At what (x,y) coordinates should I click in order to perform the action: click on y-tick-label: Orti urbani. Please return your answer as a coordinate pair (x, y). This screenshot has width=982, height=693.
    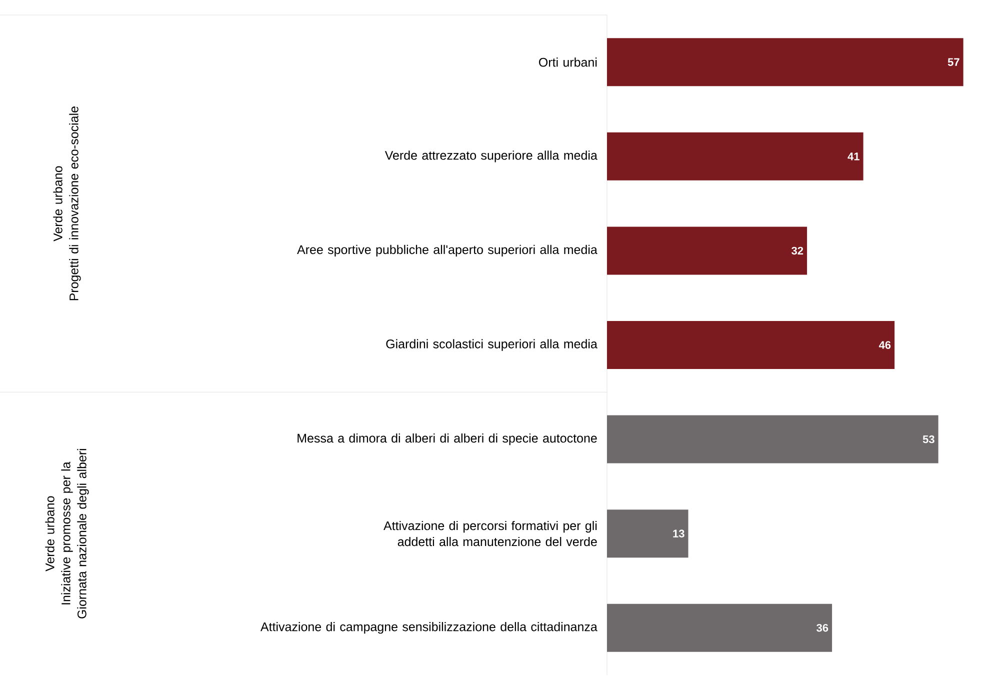
    Looking at the image, I should click on (568, 62).